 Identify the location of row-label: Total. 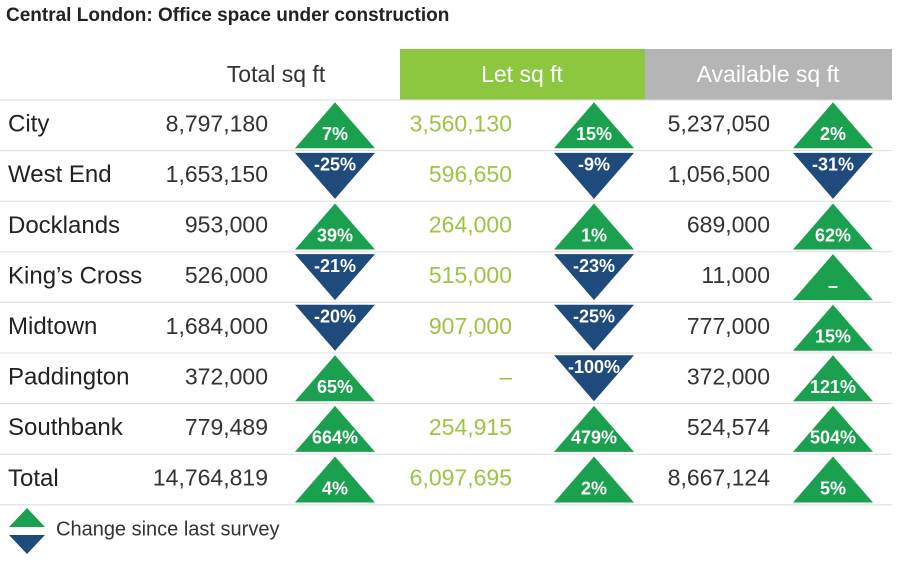
(33, 478).